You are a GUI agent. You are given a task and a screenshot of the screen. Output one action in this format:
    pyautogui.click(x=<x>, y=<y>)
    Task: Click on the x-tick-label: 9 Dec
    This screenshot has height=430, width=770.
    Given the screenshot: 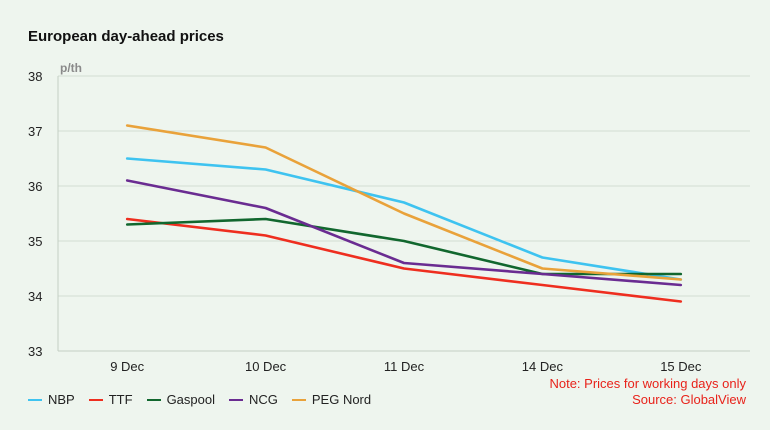 What is the action you would take?
    pyautogui.click(x=127, y=366)
    